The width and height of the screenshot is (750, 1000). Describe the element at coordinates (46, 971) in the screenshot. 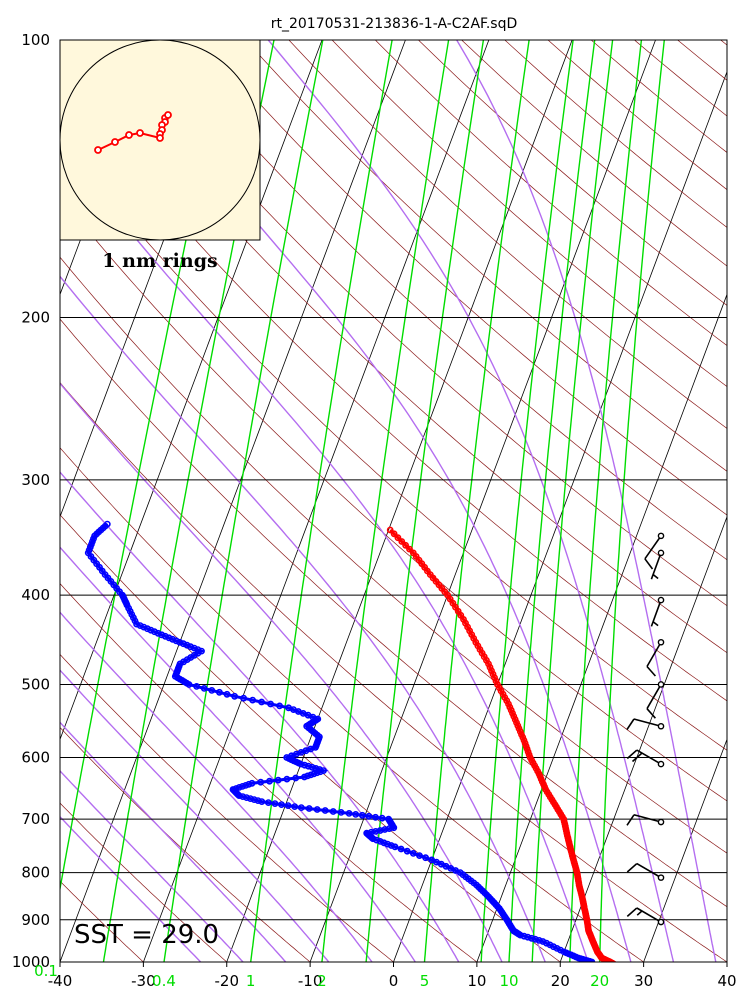

I see `mixing-ratio-label: 0.1` at that location.